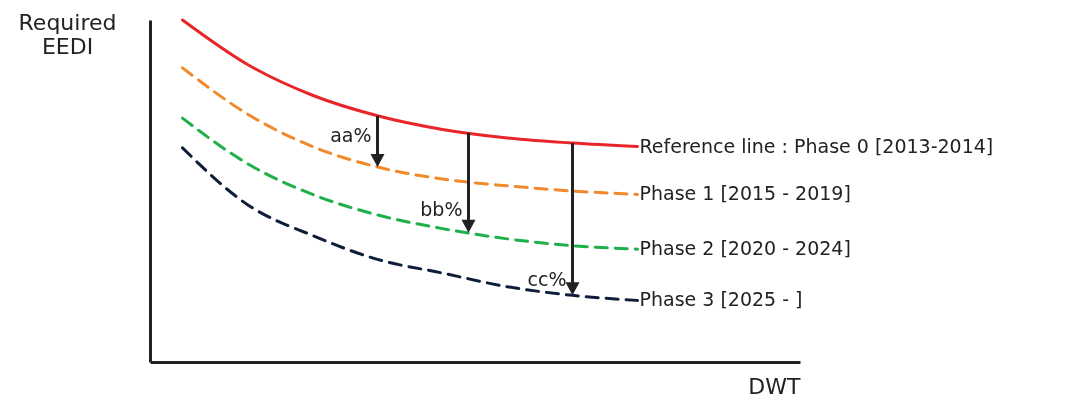 This screenshot has height=405, width=1074. Describe the element at coordinates (351, 134) in the screenshot. I see `annotation: aa%` at that location.